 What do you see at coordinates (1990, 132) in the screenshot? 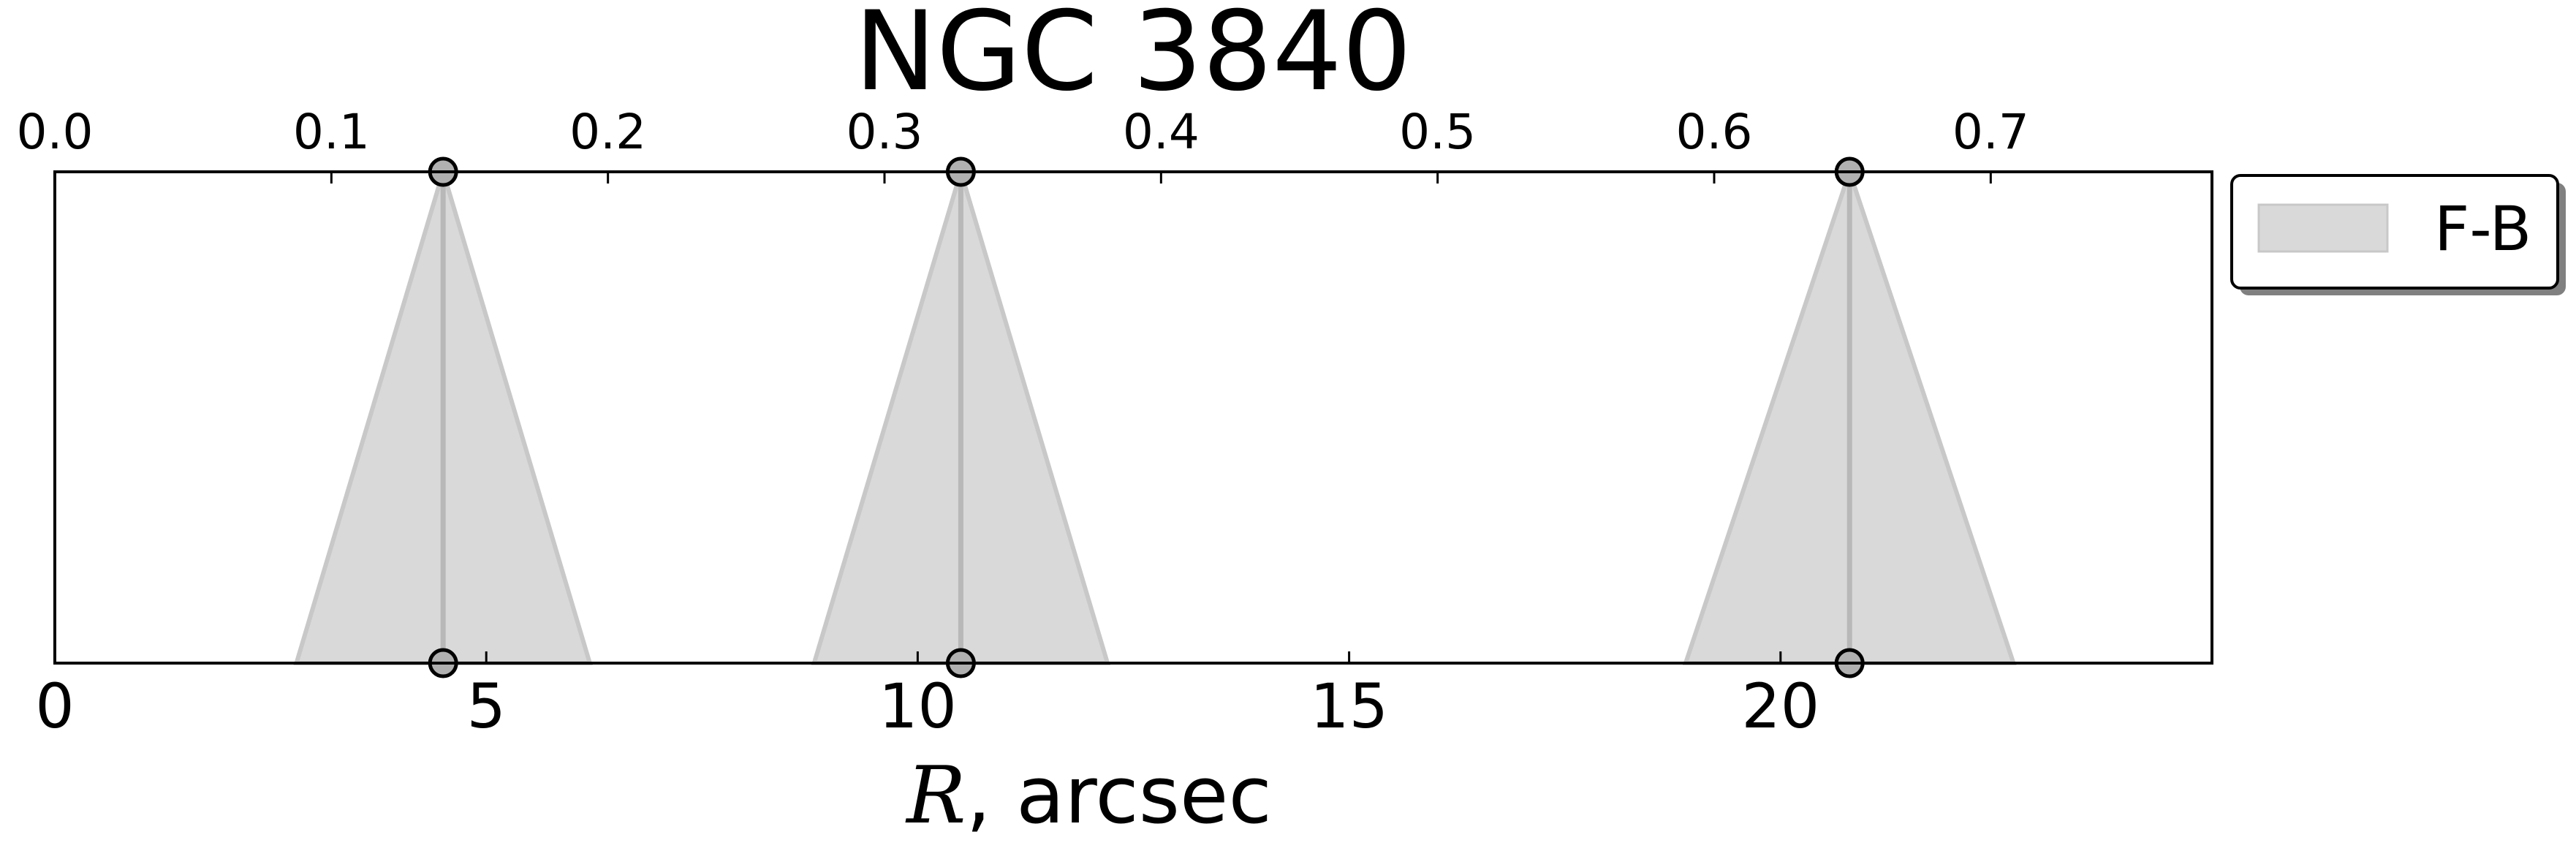
I see `x-top-tick-label: 0.7` at bounding box center [1990, 132].